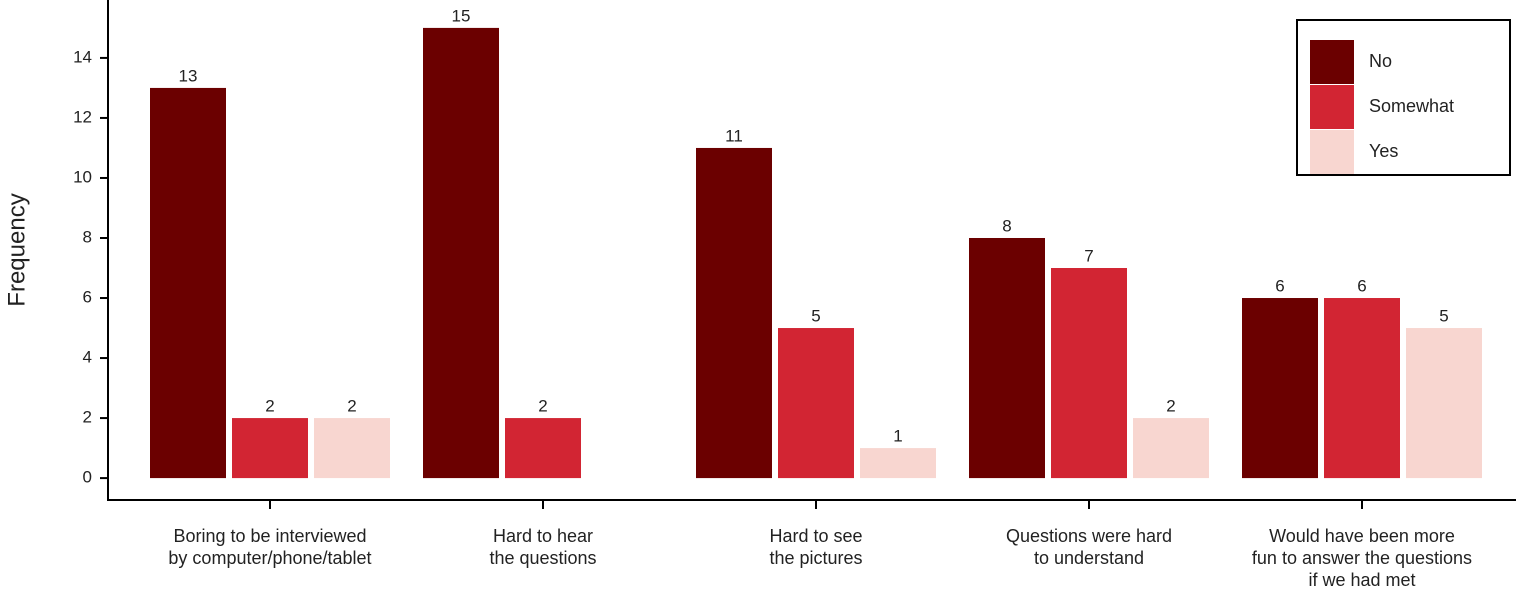 This screenshot has height=594, width=1535. I want to click on value-label: 7, so click(1088, 255).